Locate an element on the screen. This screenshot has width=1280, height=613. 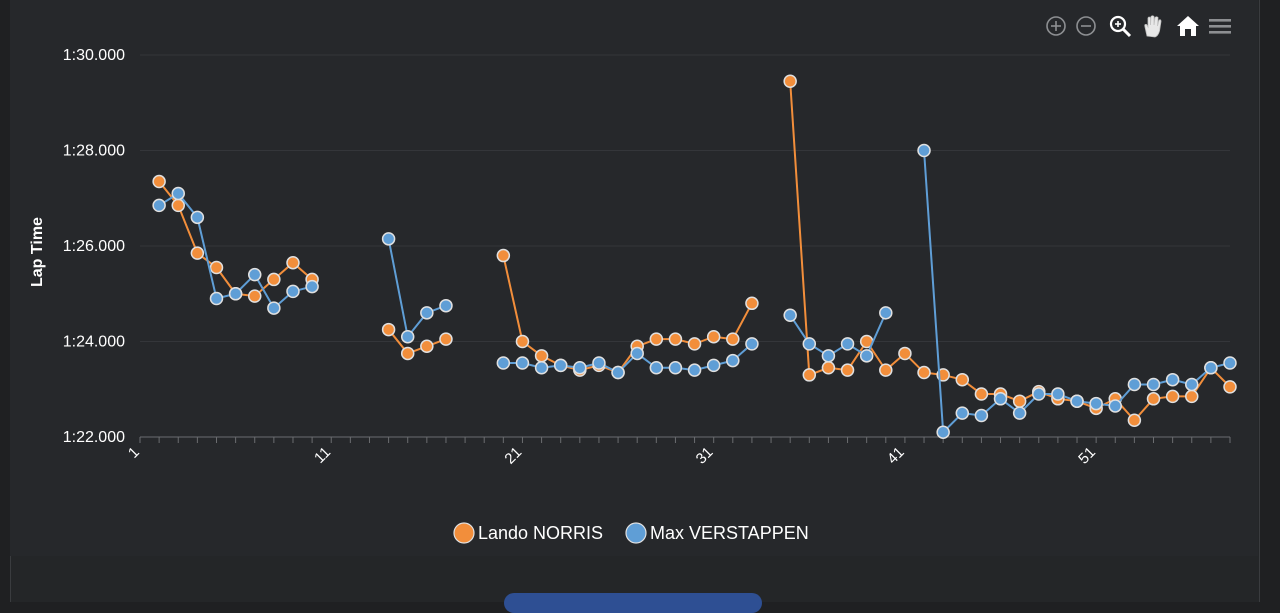
zoom-out-icon is located at coordinates (1086, 26).